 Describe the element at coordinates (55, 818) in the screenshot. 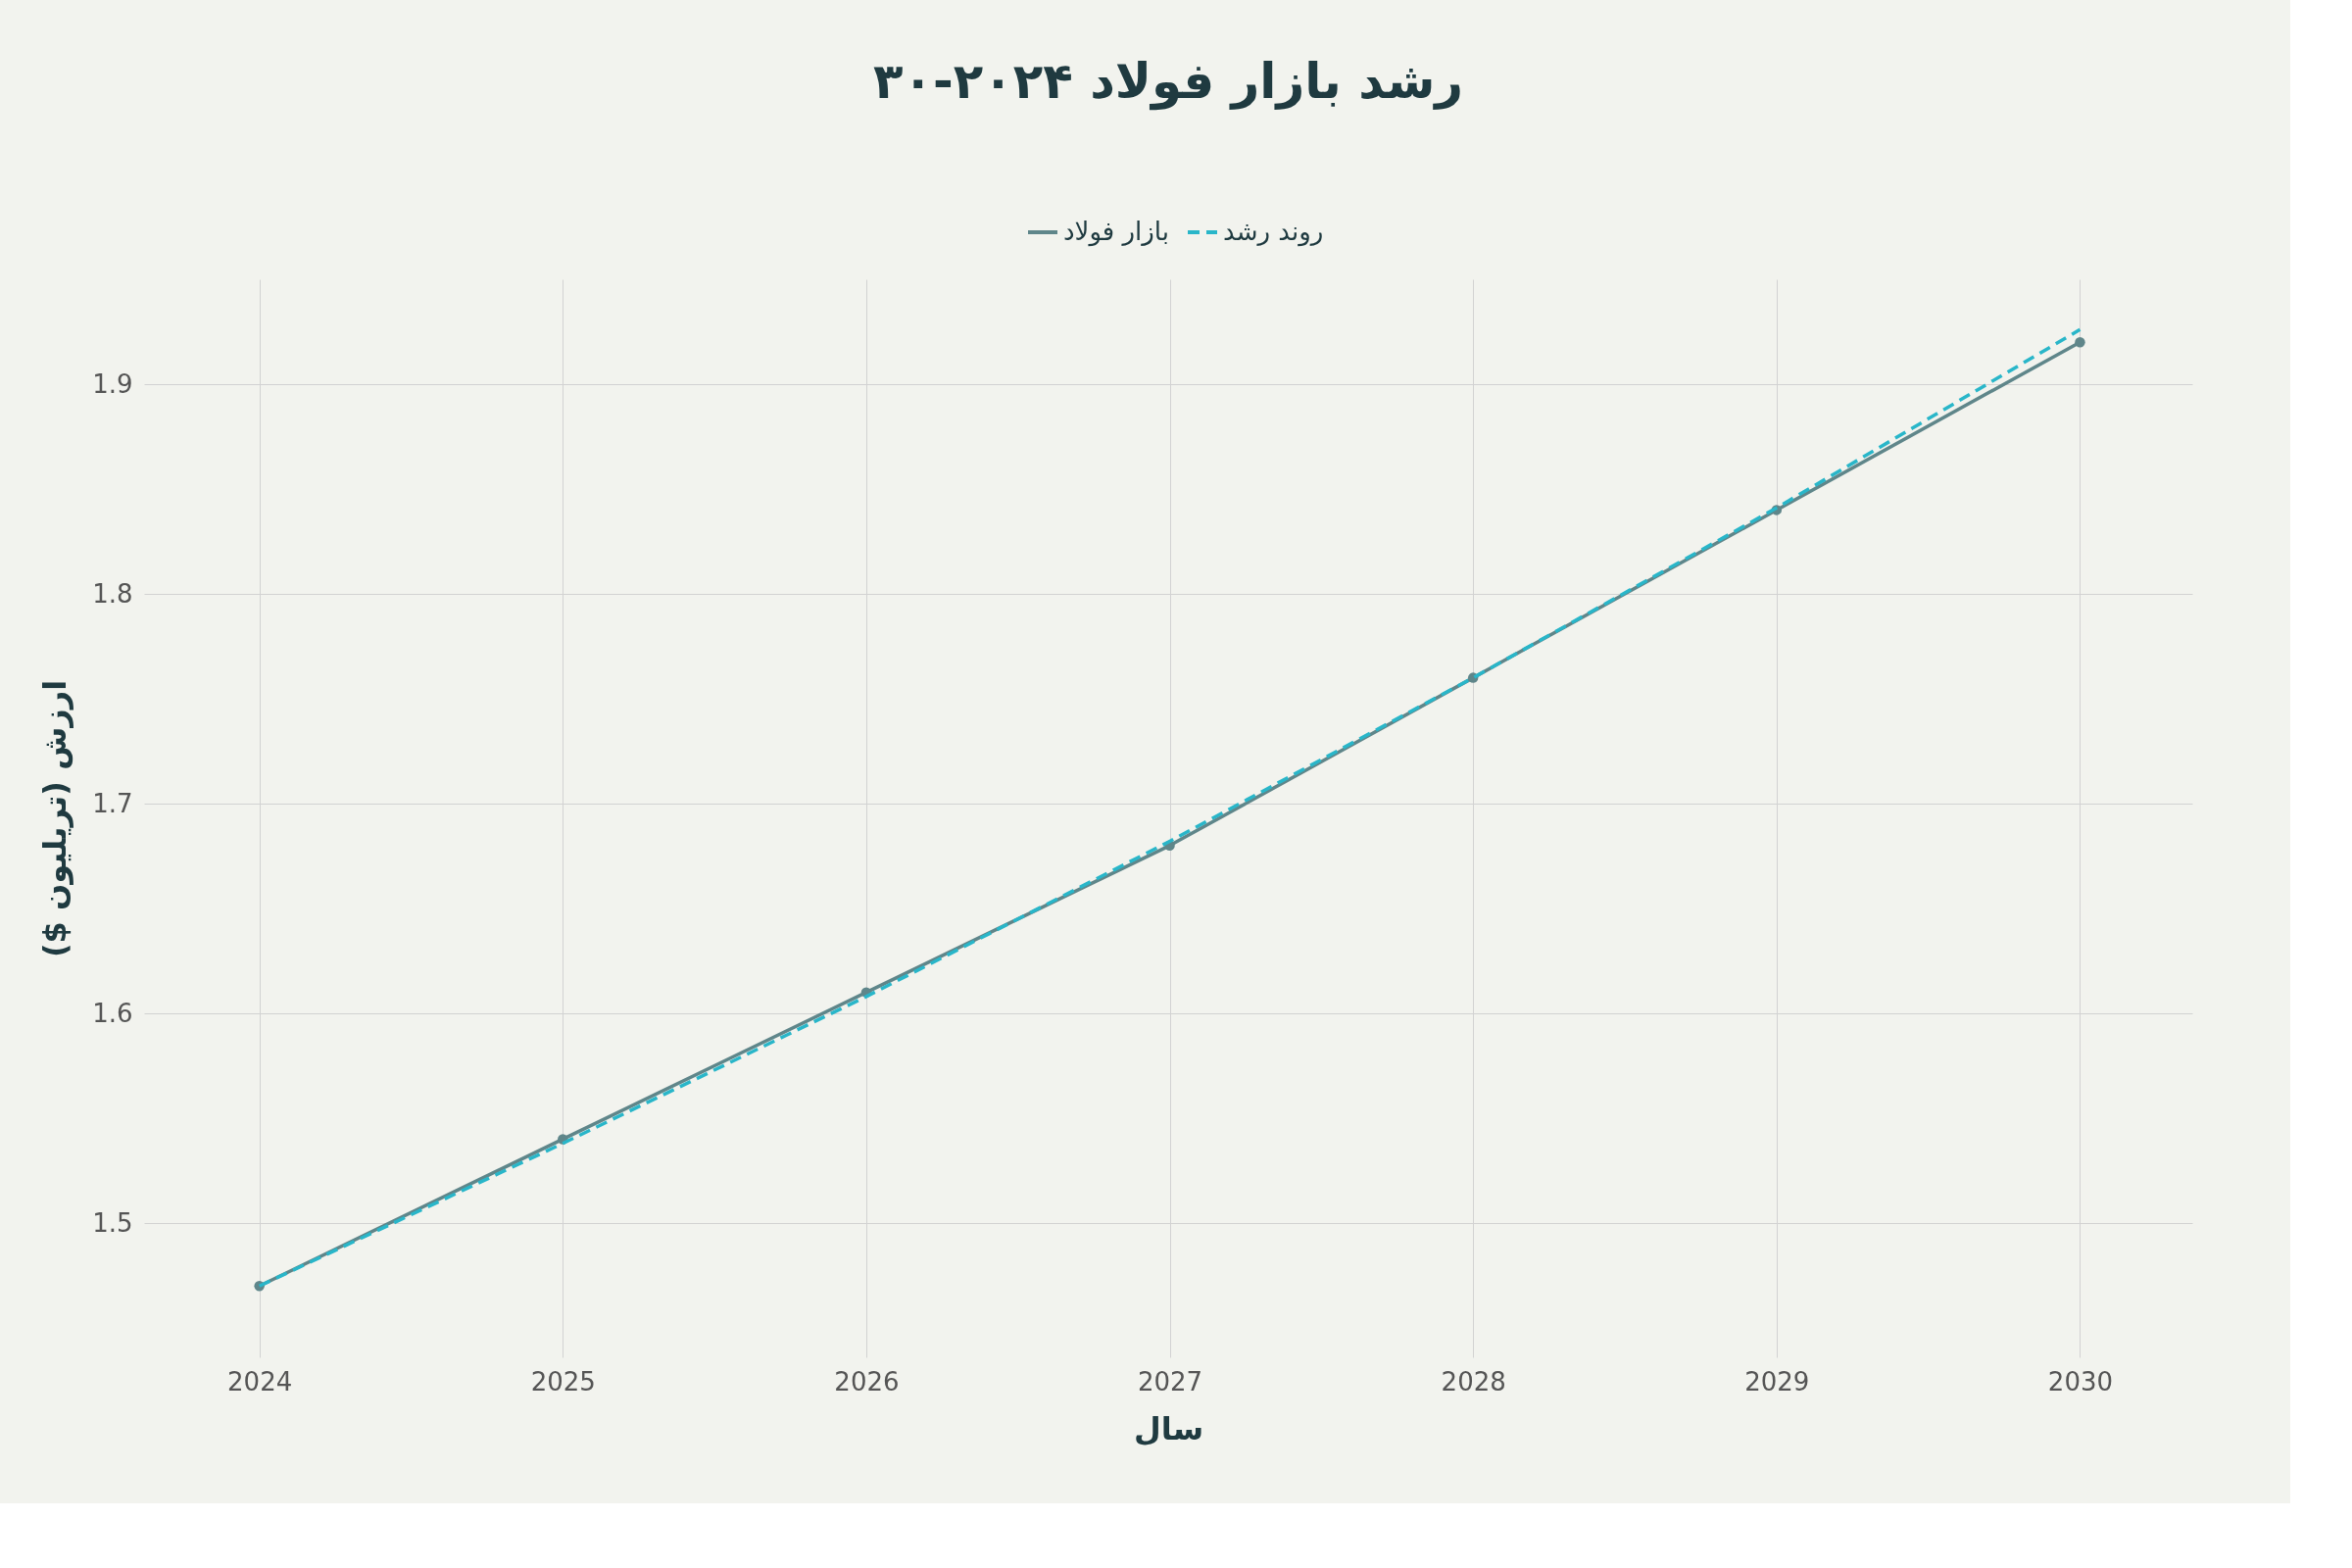

I see `y-axis-title: ارزش (تریلیون $)` at that location.